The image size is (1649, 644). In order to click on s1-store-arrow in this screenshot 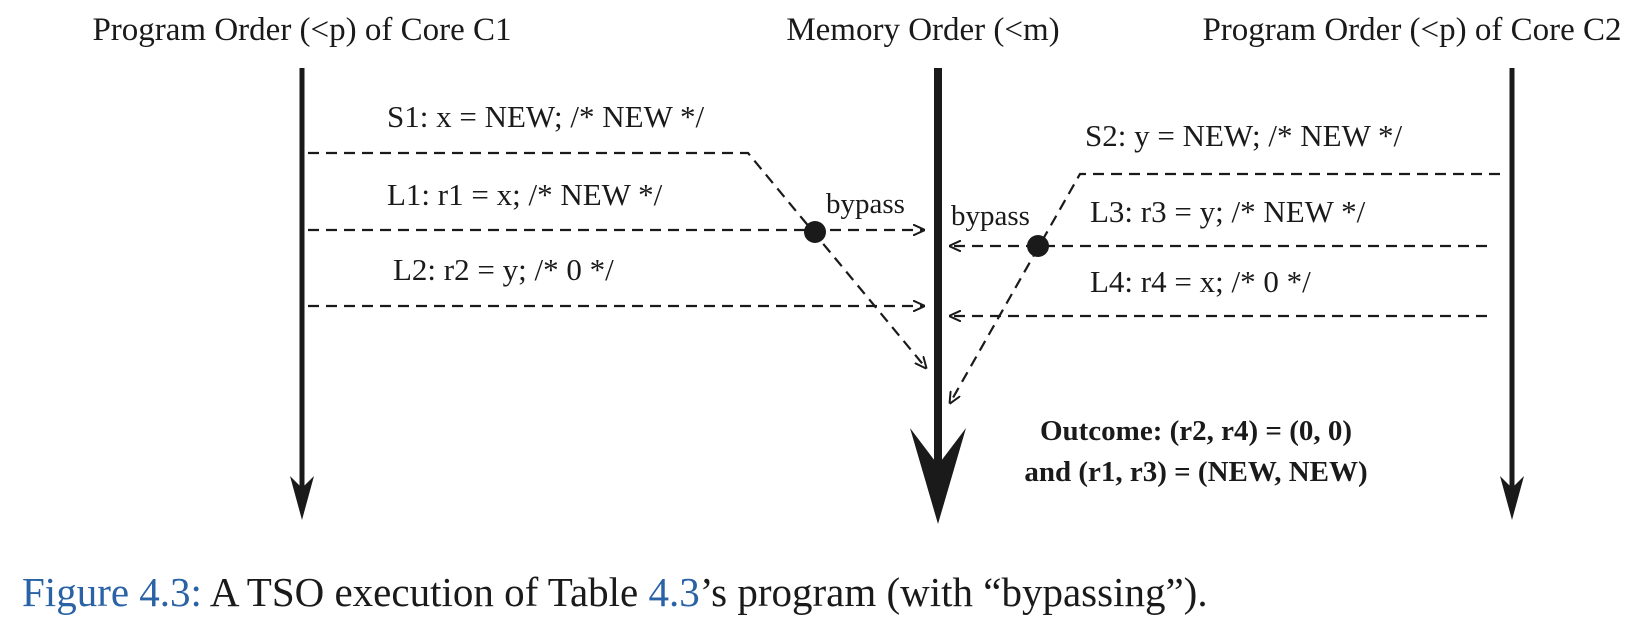, I will do `click(617, 259)`.